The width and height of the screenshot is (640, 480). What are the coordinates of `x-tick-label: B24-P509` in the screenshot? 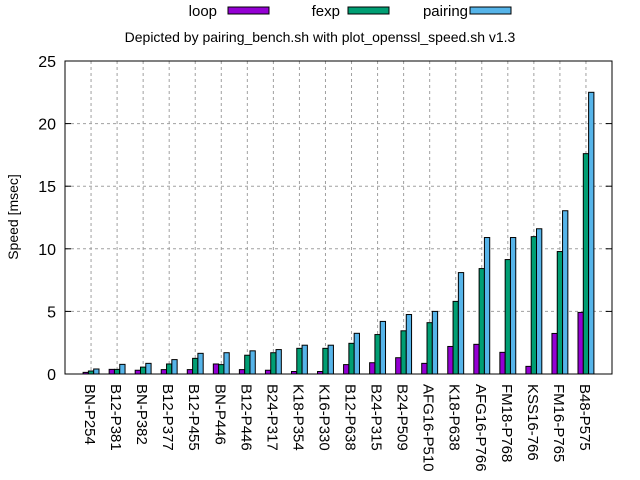 It's located at (402, 417).